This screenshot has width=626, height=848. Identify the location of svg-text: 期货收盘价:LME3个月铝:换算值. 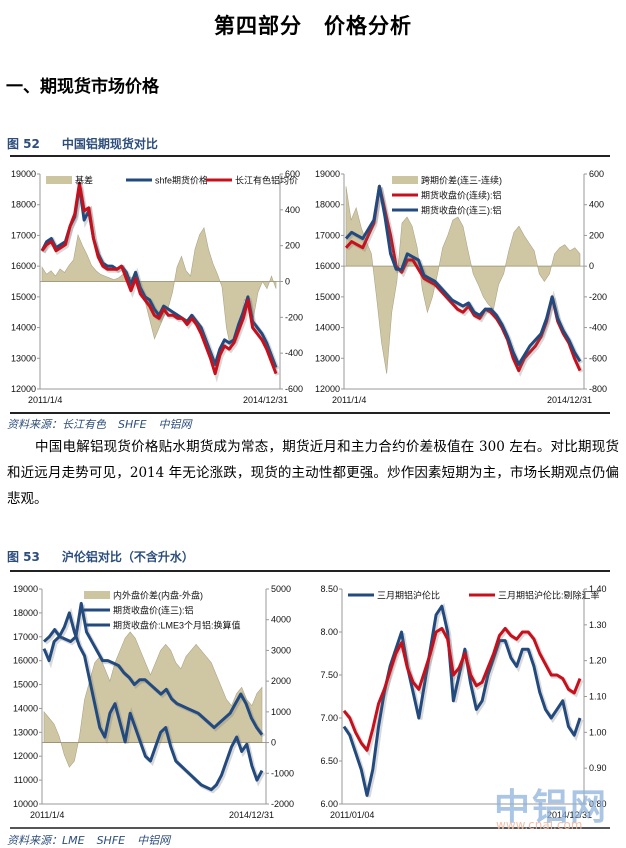
(177, 625).